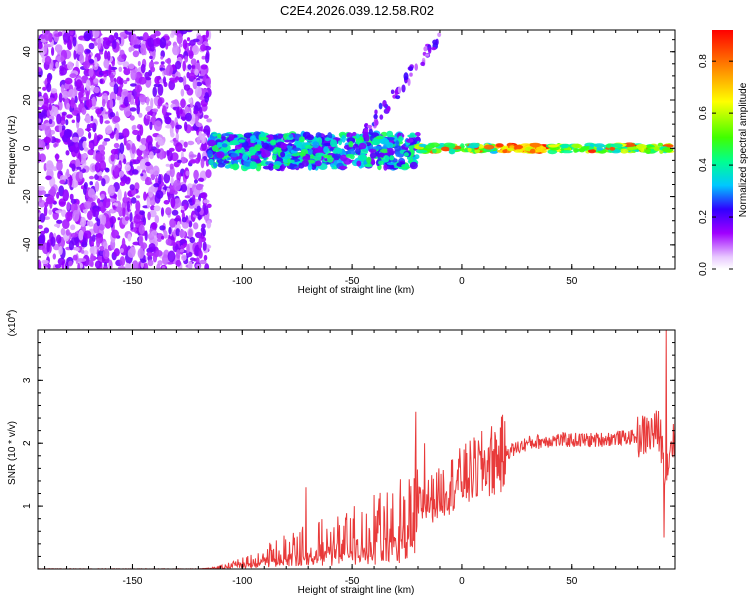 The image size is (750, 600). What do you see at coordinates (12, 150) in the screenshot?
I see `top-y-axis-label: Frequency (Hz)` at bounding box center [12, 150].